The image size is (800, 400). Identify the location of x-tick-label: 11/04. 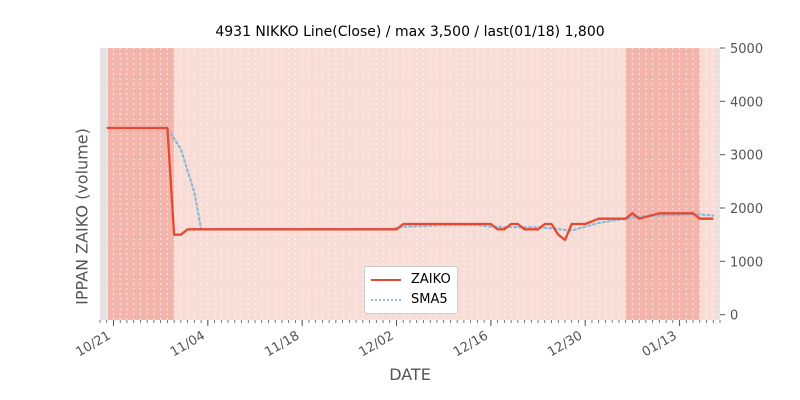
(188, 344).